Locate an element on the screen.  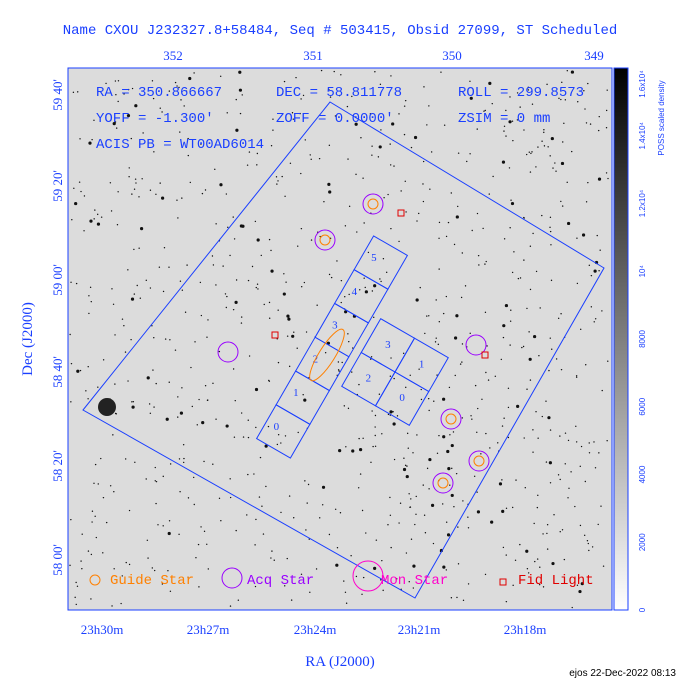
guide-star is located at coordinates (451, 419).